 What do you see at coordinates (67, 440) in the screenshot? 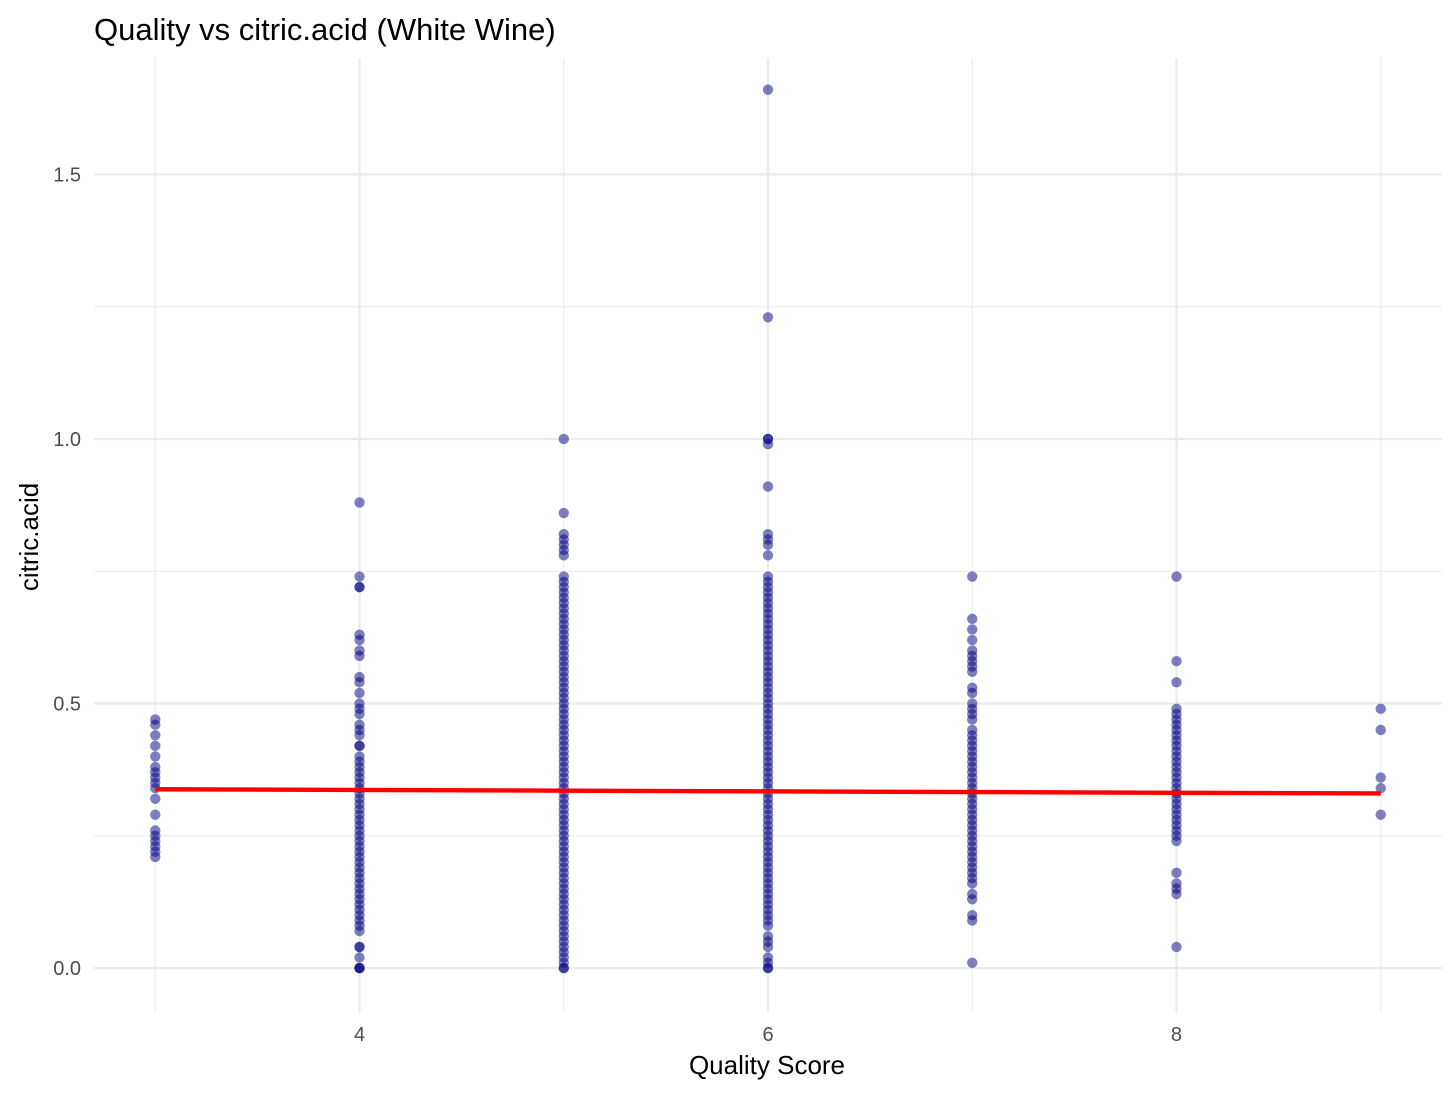
I see `y-tick-label: 1.0` at bounding box center [67, 440].